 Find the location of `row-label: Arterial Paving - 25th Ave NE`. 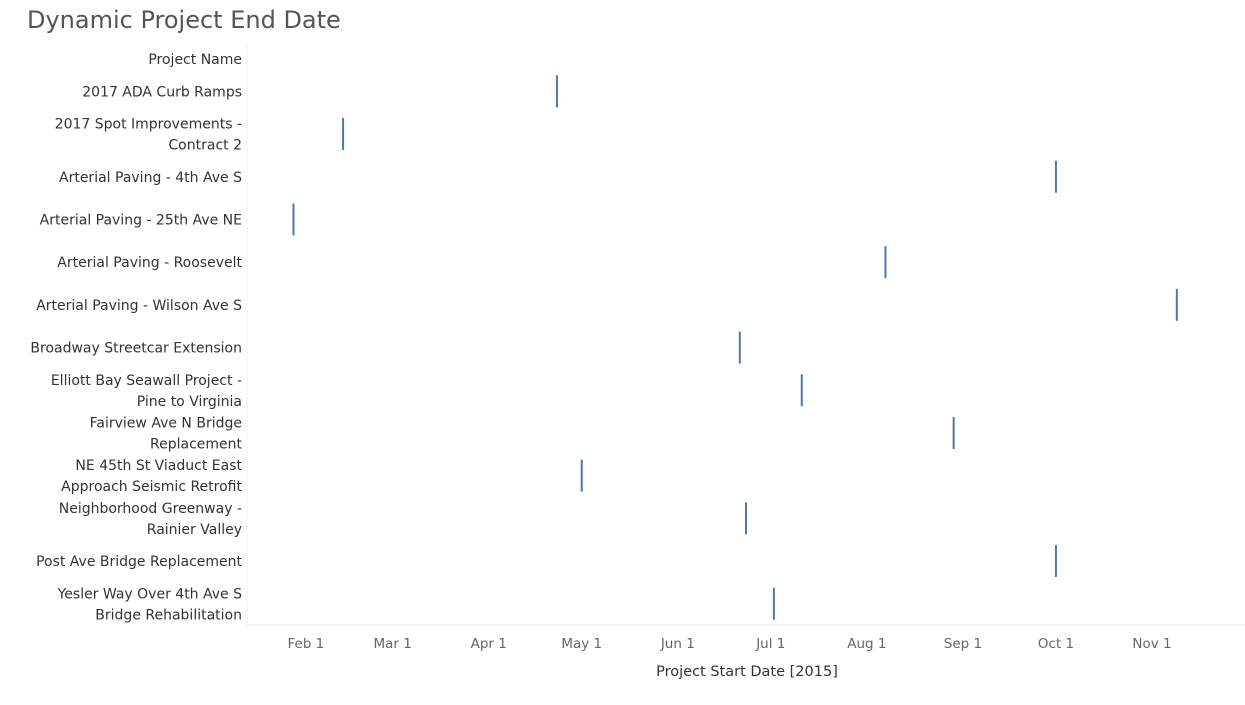

row-label: Arterial Paving - 25th Ave NE is located at coordinates (141, 220).